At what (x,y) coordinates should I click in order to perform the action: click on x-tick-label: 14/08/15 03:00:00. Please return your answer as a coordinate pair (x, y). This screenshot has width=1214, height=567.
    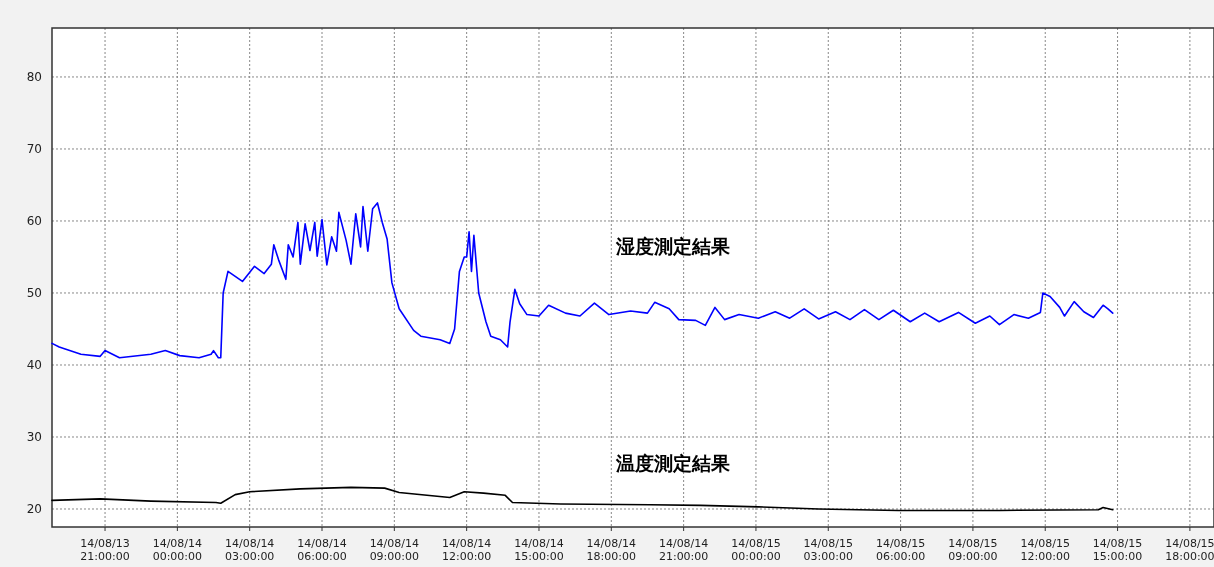
    Looking at the image, I should click on (828, 550).